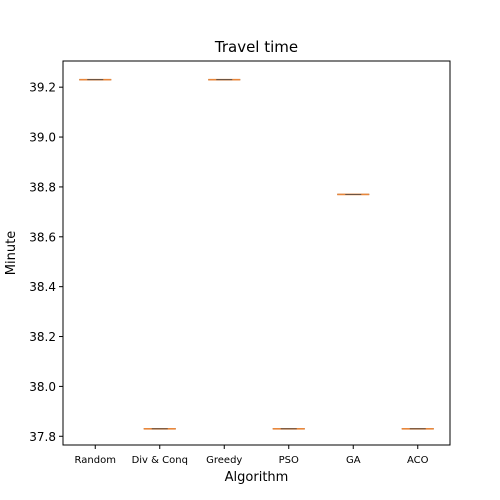 This screenshot has width=500, height=500. I want to click on y-tick-label: 37.8, so click(42, 437).